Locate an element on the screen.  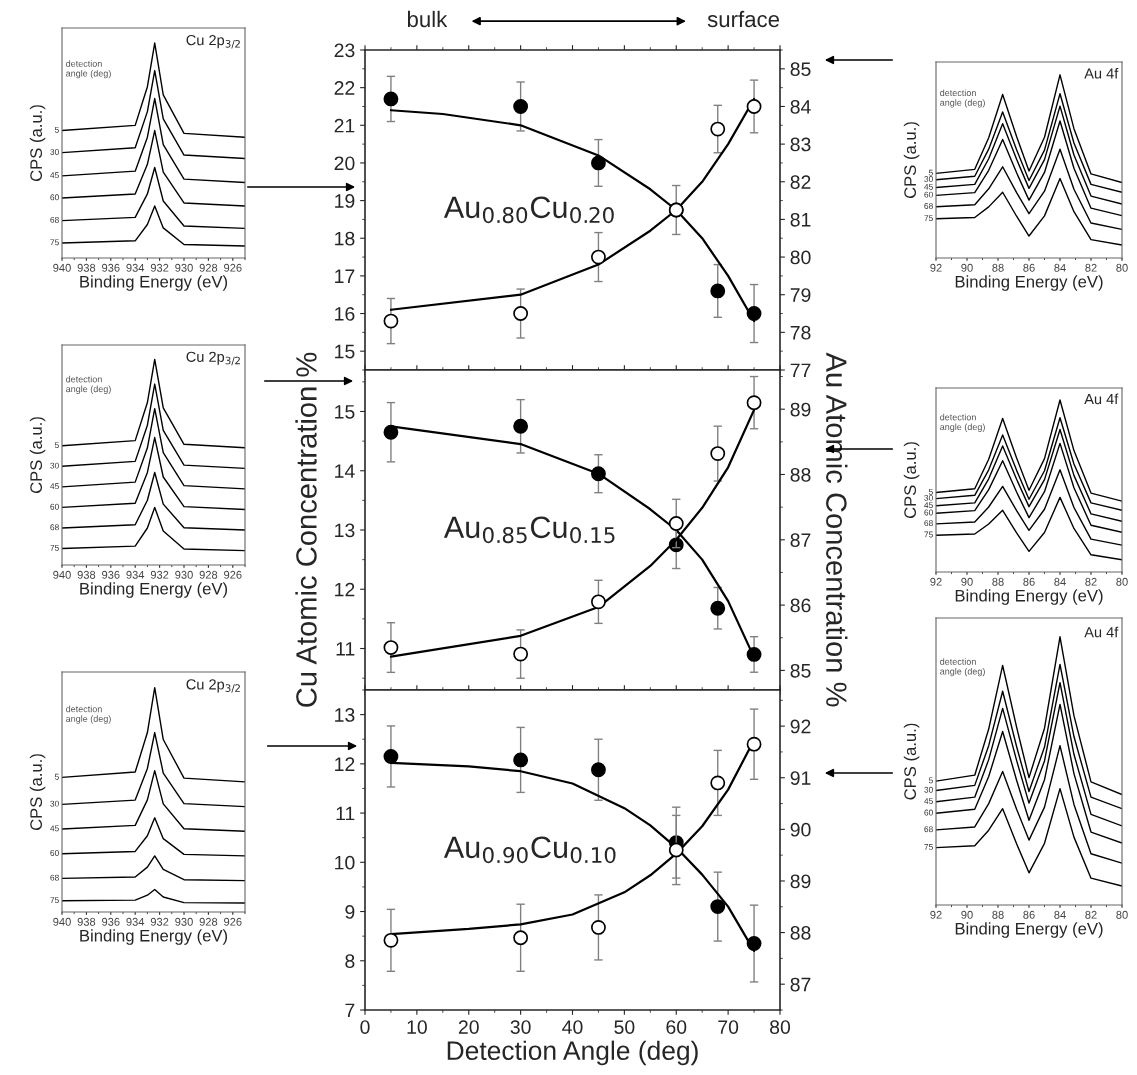
annotation: Au$_{0.85}$Cu$_{0.15}$ is located at coordinates (529, 530).